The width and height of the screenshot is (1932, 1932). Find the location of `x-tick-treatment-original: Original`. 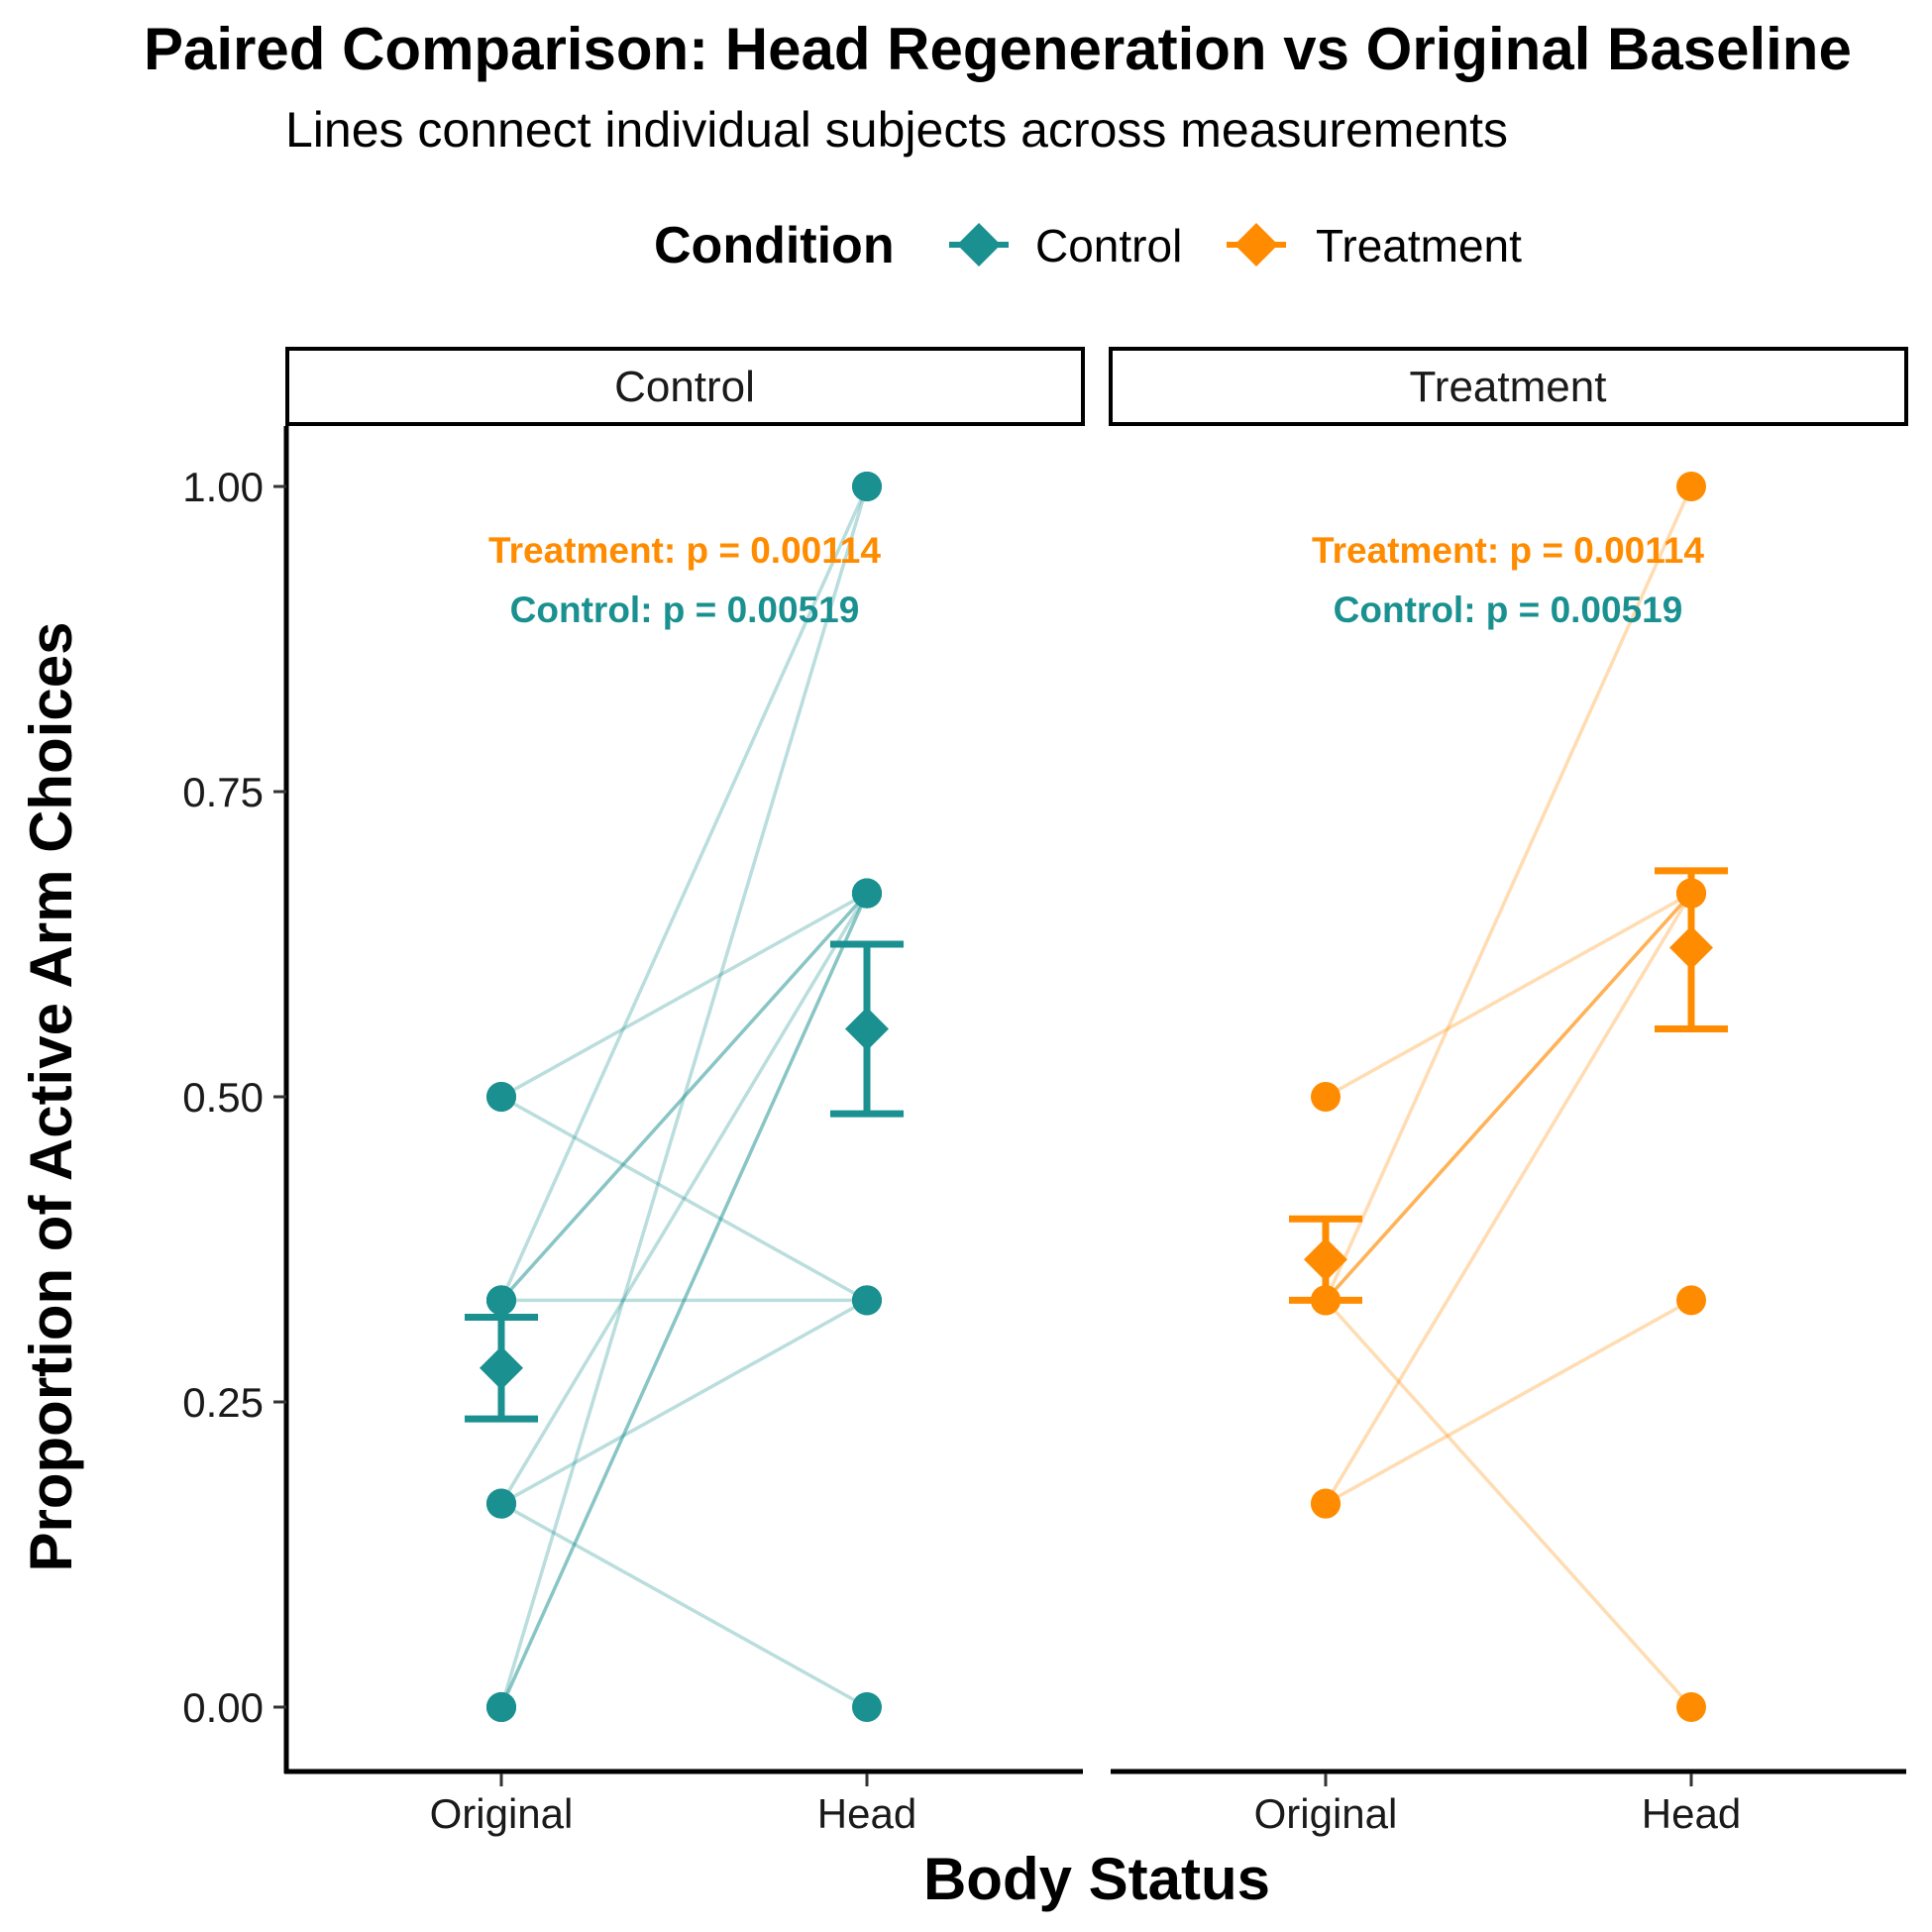

x-tick-treatment-original: Original is located at coordinates (1326, 1805).